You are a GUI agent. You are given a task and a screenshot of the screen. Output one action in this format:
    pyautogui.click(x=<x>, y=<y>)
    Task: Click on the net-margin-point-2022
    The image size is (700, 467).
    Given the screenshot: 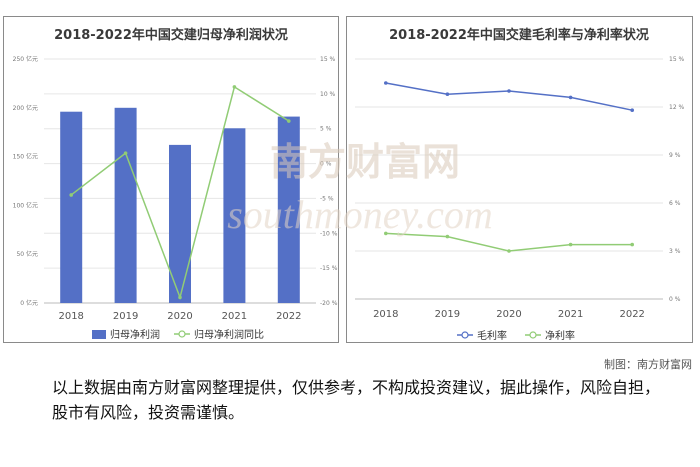 What is the action you would take?
    pyautogui.click(x=632, y=244)
    